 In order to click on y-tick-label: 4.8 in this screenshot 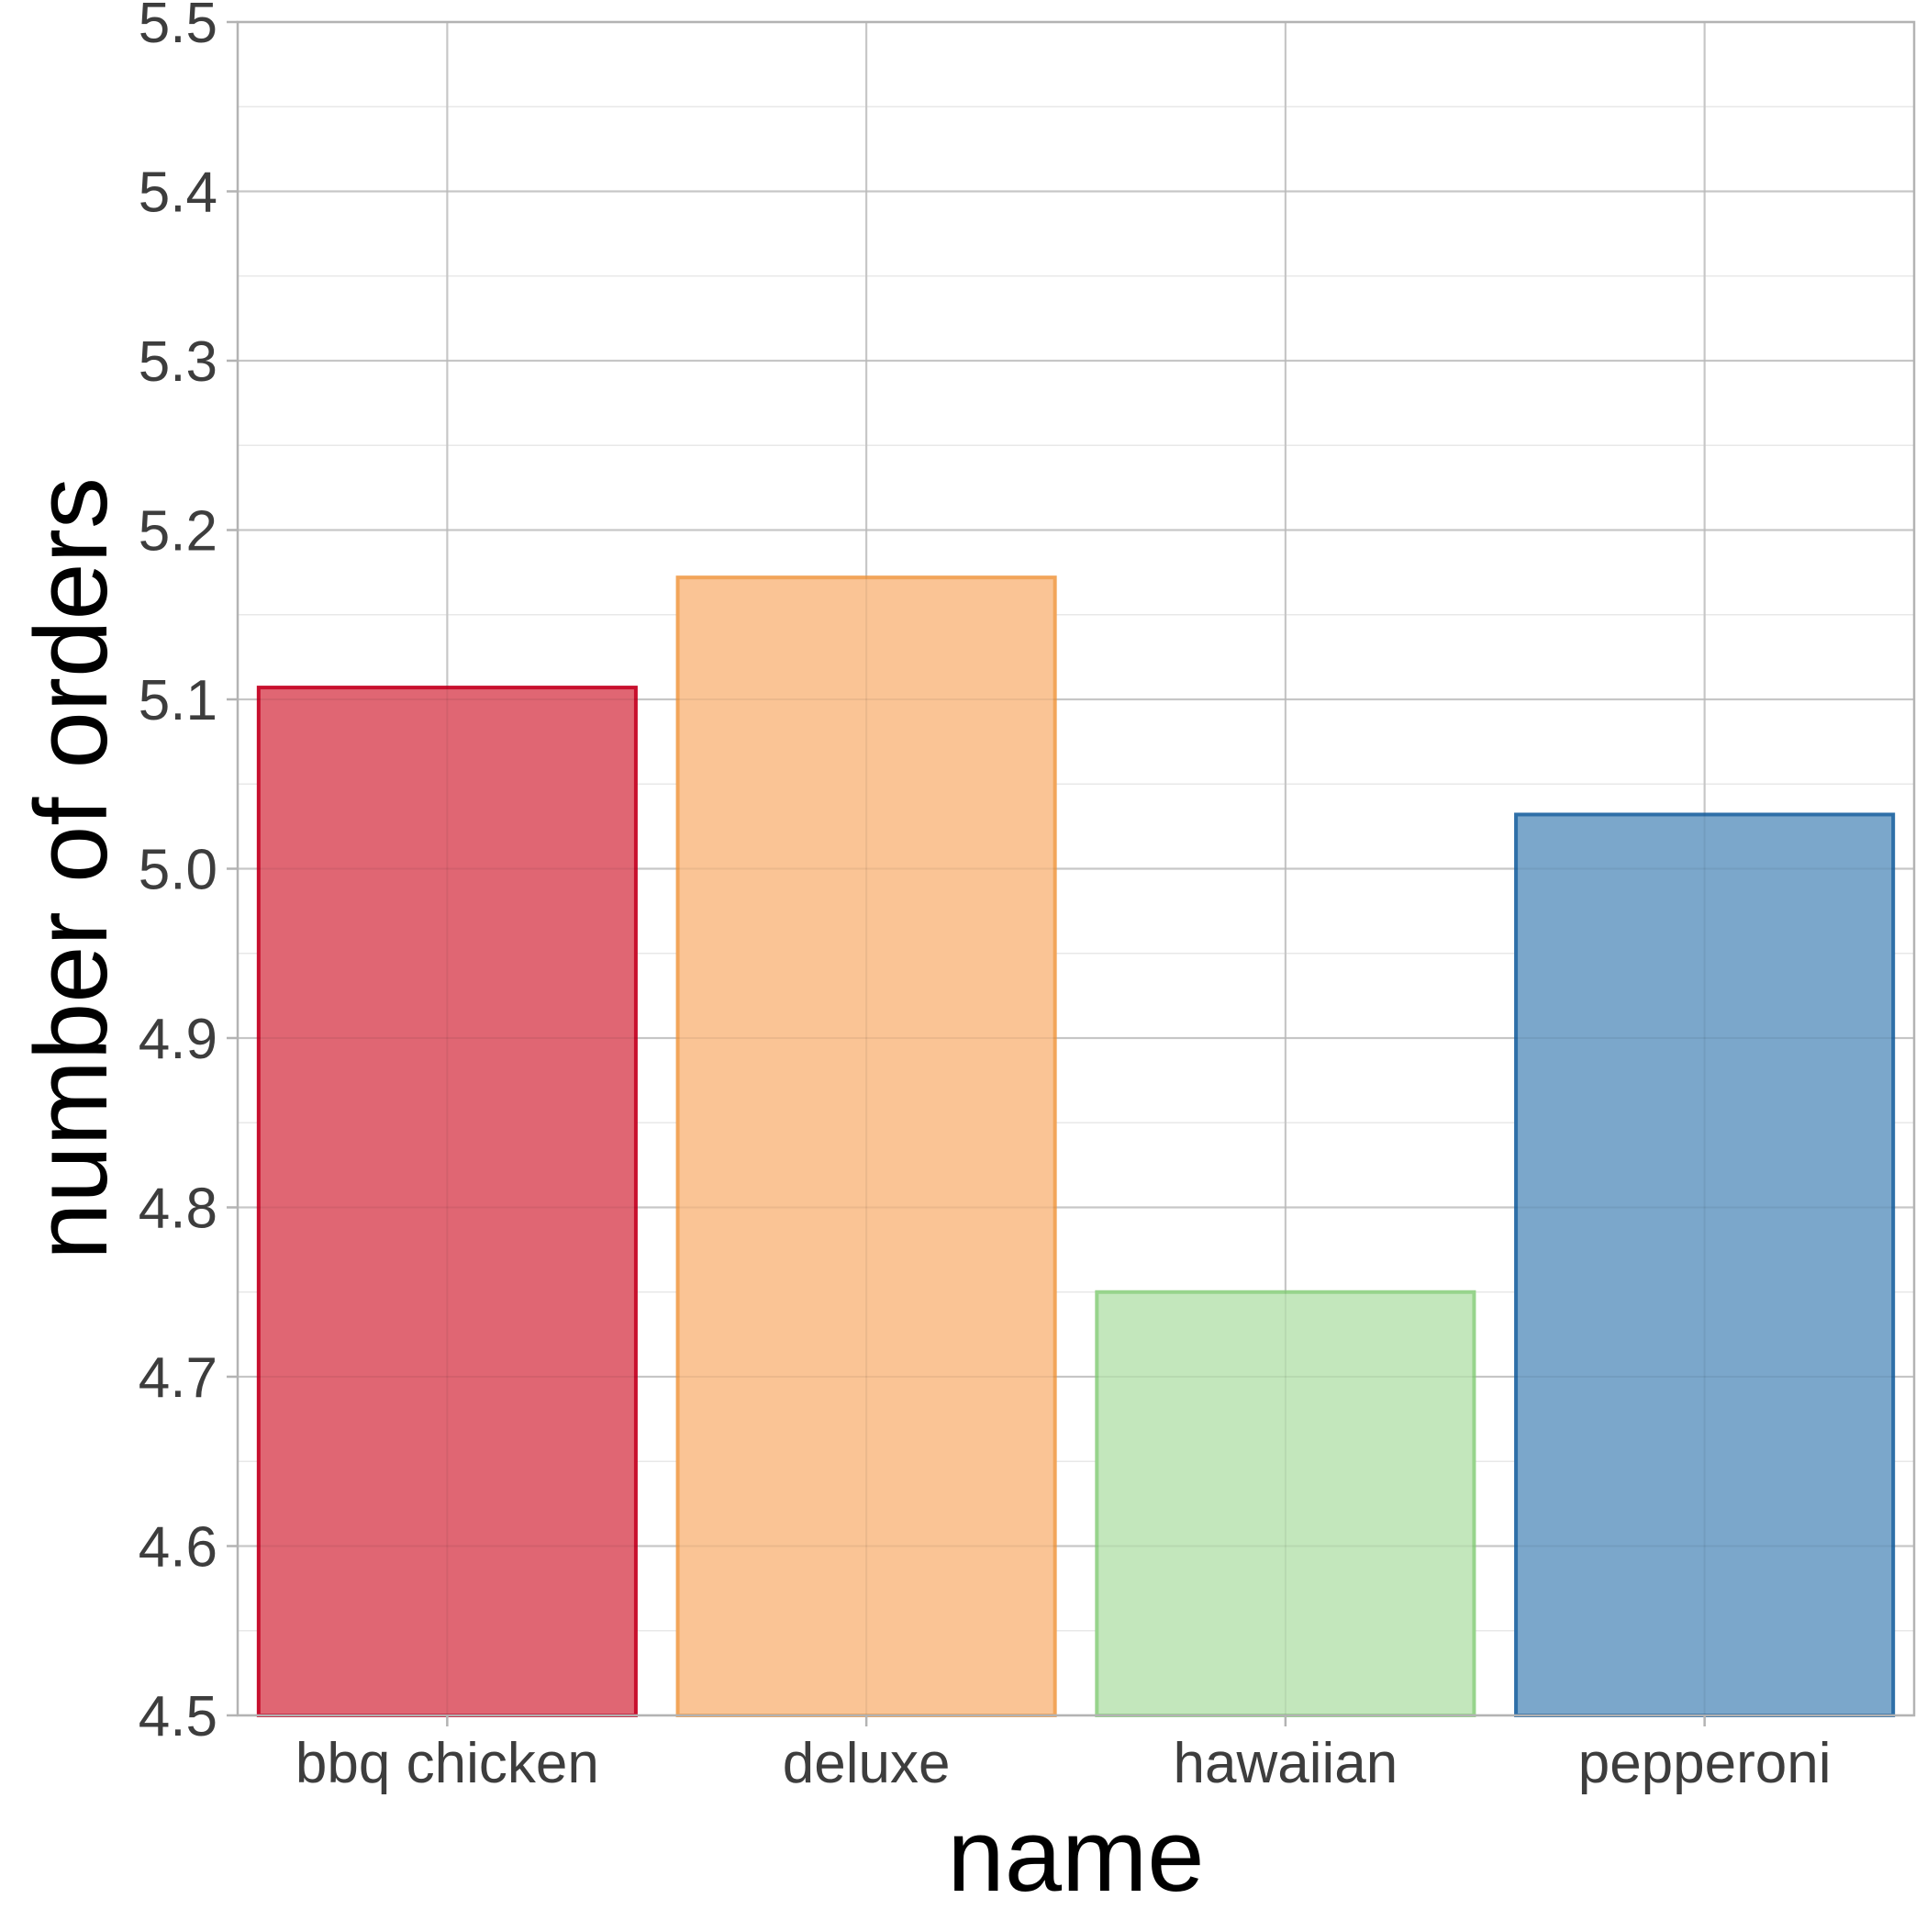, I will do `click(178, 1209)`.